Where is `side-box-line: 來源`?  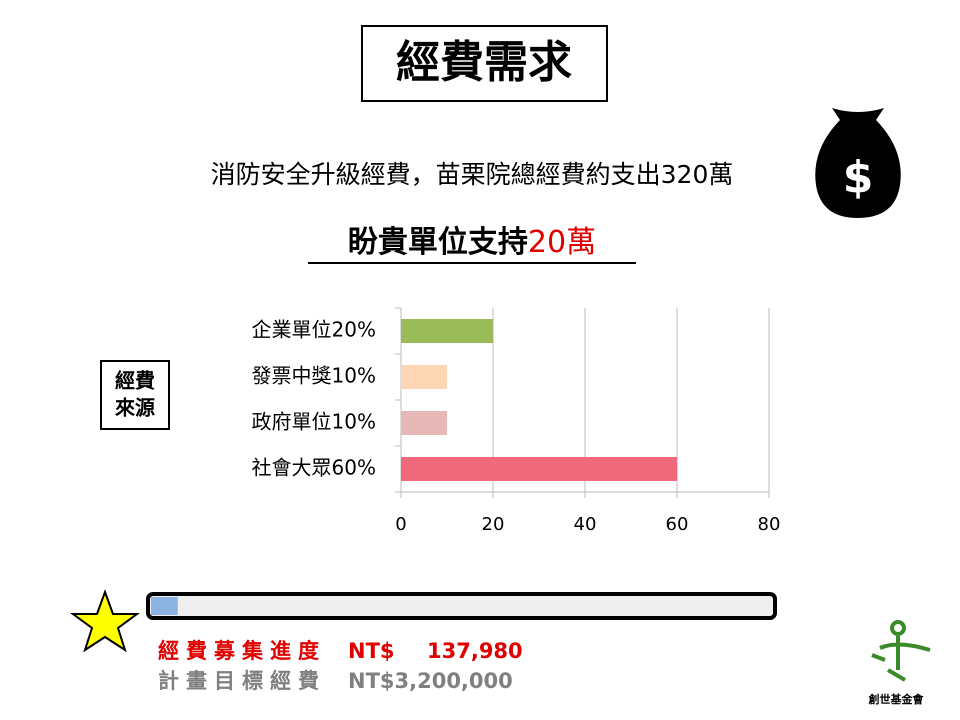 side-box-line: 來源 is located at coordinates (135, 408).